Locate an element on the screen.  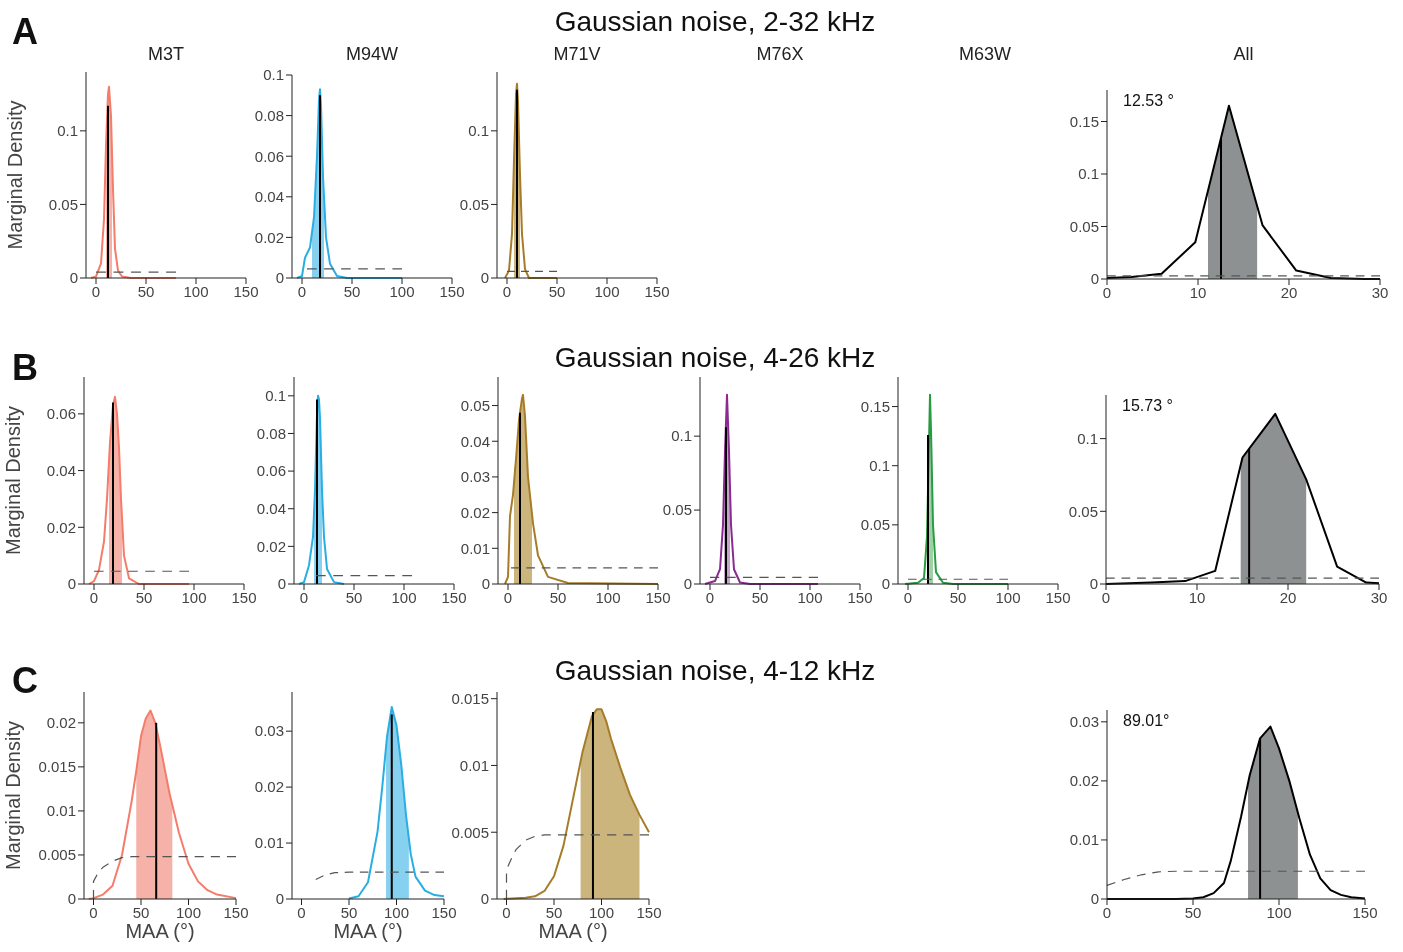
text: Gaussian noise, 2-32 kHz is located at coordinates (715, 22).